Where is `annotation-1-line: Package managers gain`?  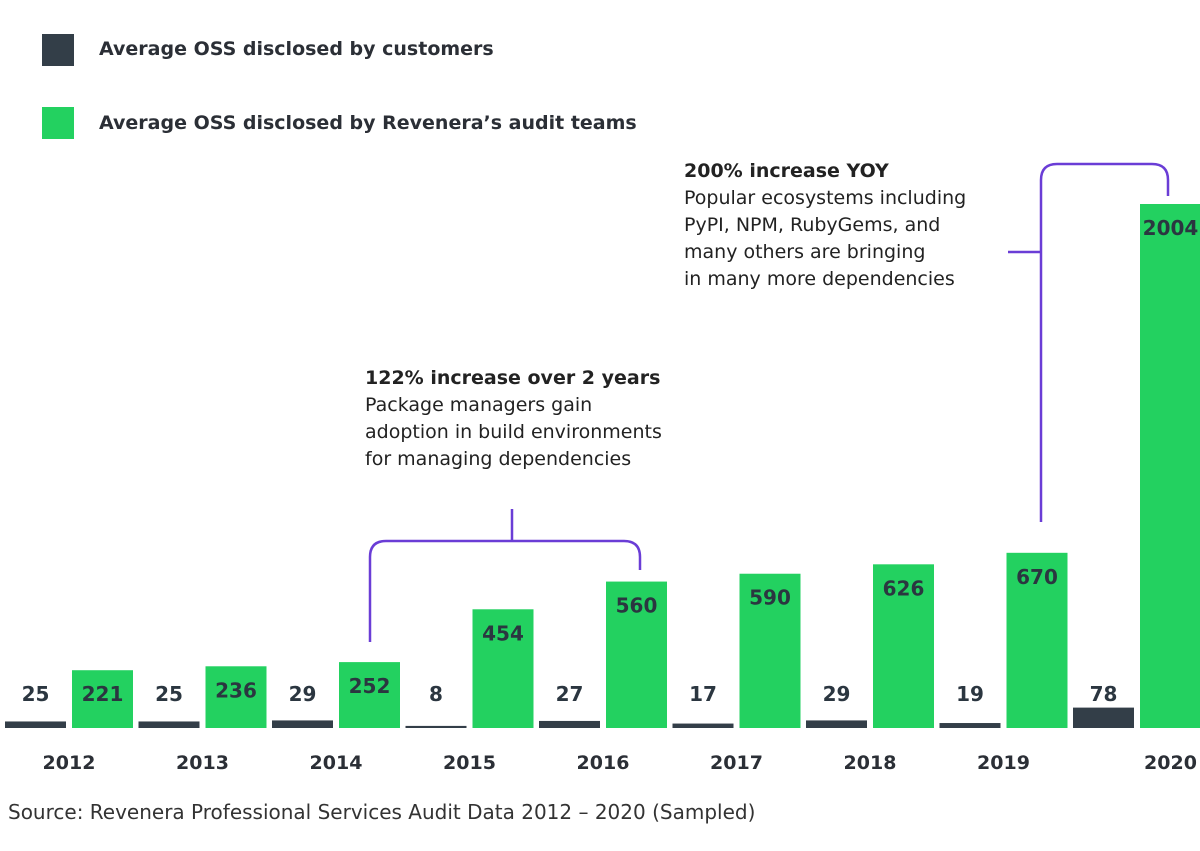
annotation-1-line: Package managers gain is located at coordinates (479, 405).